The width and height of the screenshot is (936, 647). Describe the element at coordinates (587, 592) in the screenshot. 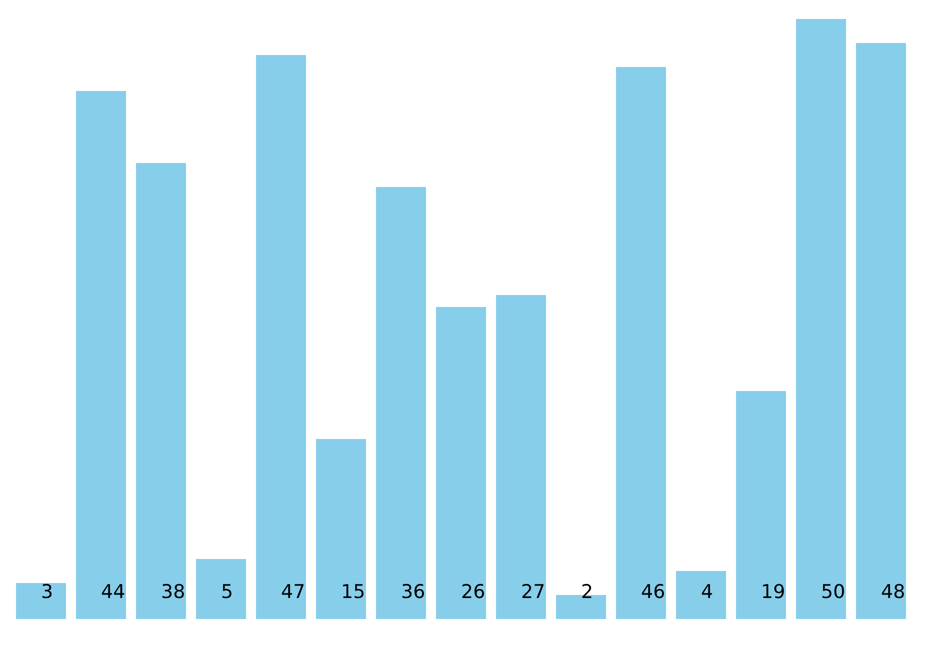

I see `data-label: 2` at that location.